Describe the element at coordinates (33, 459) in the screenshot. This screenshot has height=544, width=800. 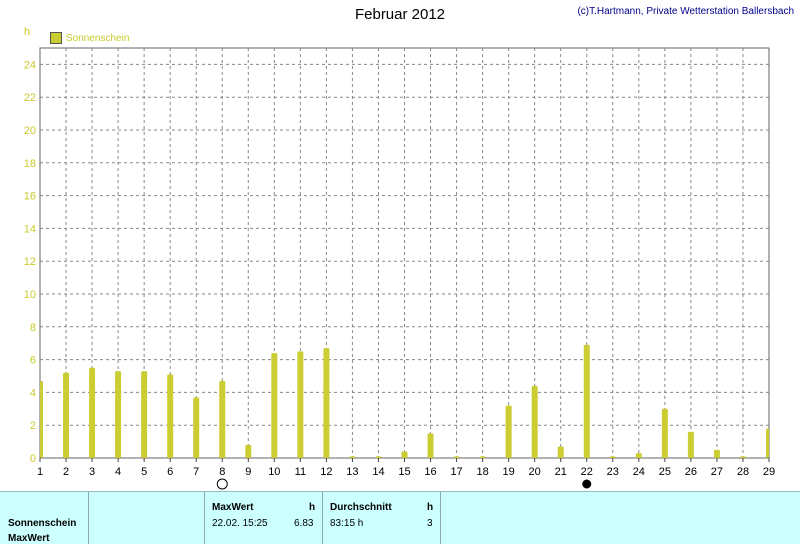
I see `y-tick-label: 0` at that location.